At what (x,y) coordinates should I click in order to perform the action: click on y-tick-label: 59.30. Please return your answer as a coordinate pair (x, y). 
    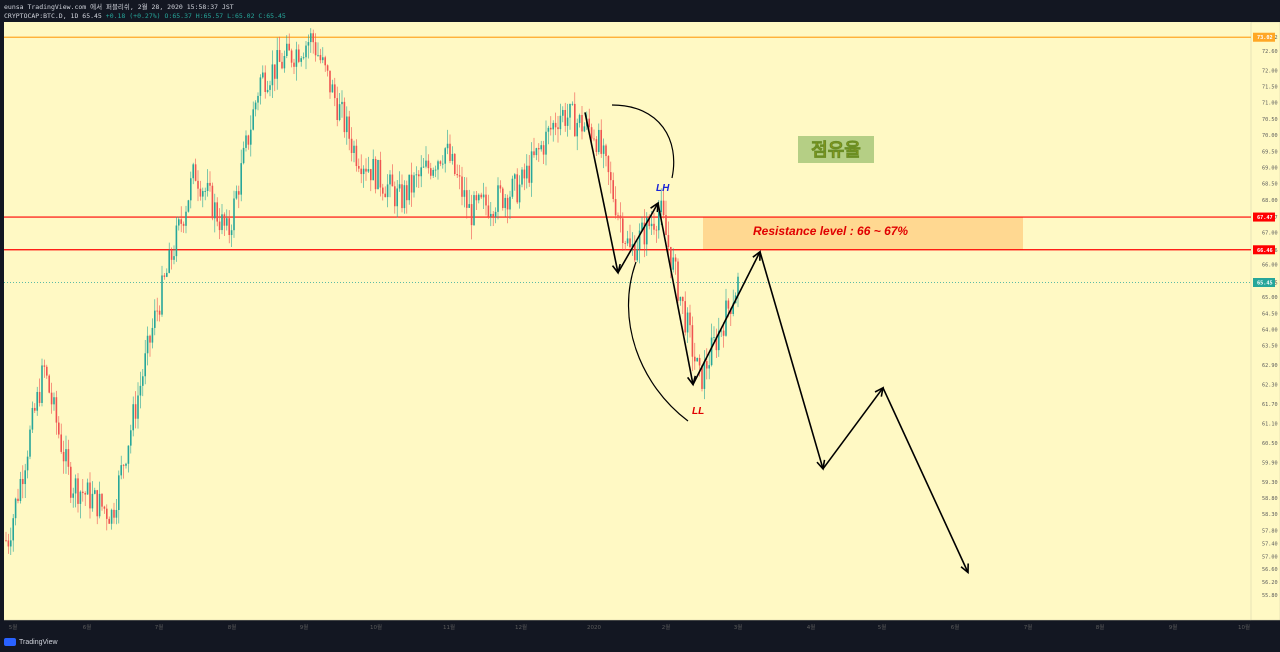
    Looking at the image, I should click on (1270, 483).